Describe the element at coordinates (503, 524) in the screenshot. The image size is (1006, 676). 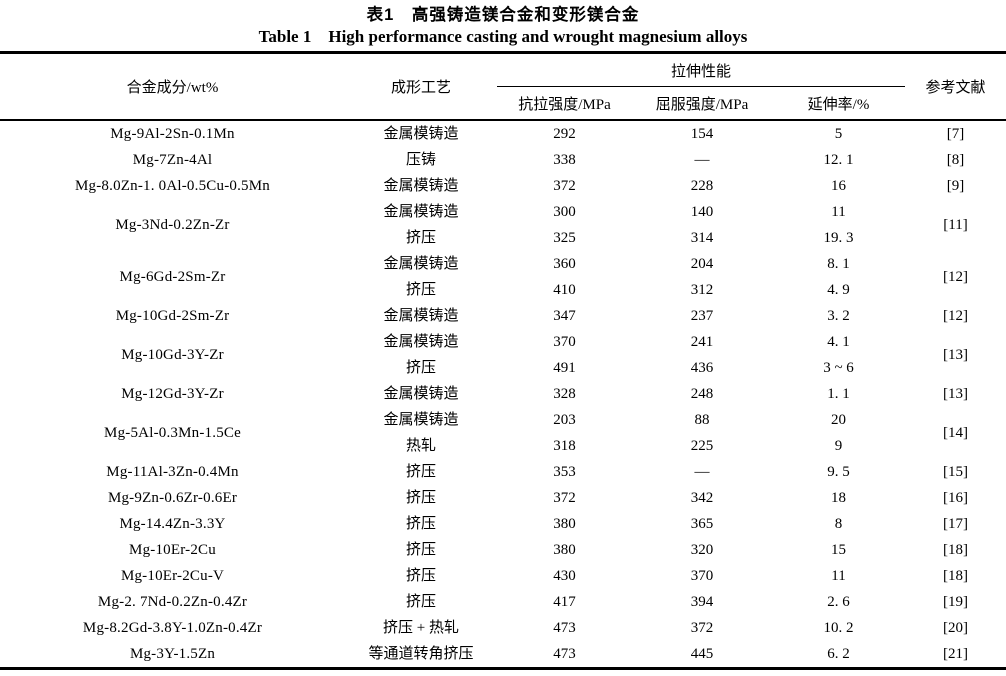
I see `table-row: Mg-14.4Zn-3.3Y 挤压 380 365 8 [17]` at that location.